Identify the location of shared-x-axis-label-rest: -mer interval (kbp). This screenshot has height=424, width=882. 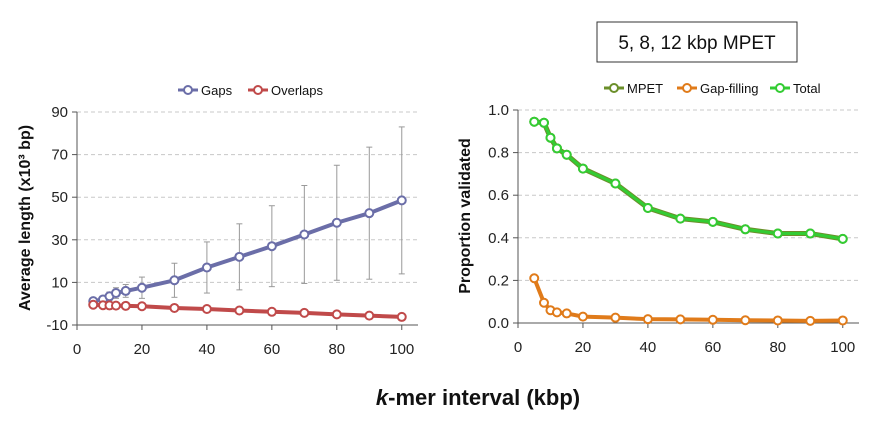
(484, 397).